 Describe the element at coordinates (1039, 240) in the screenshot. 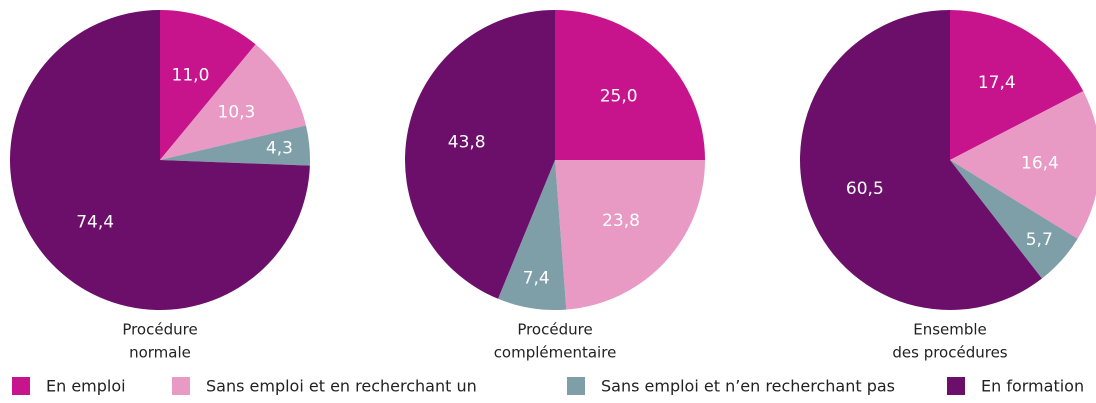

I see `data-label: 5,7` at that location.